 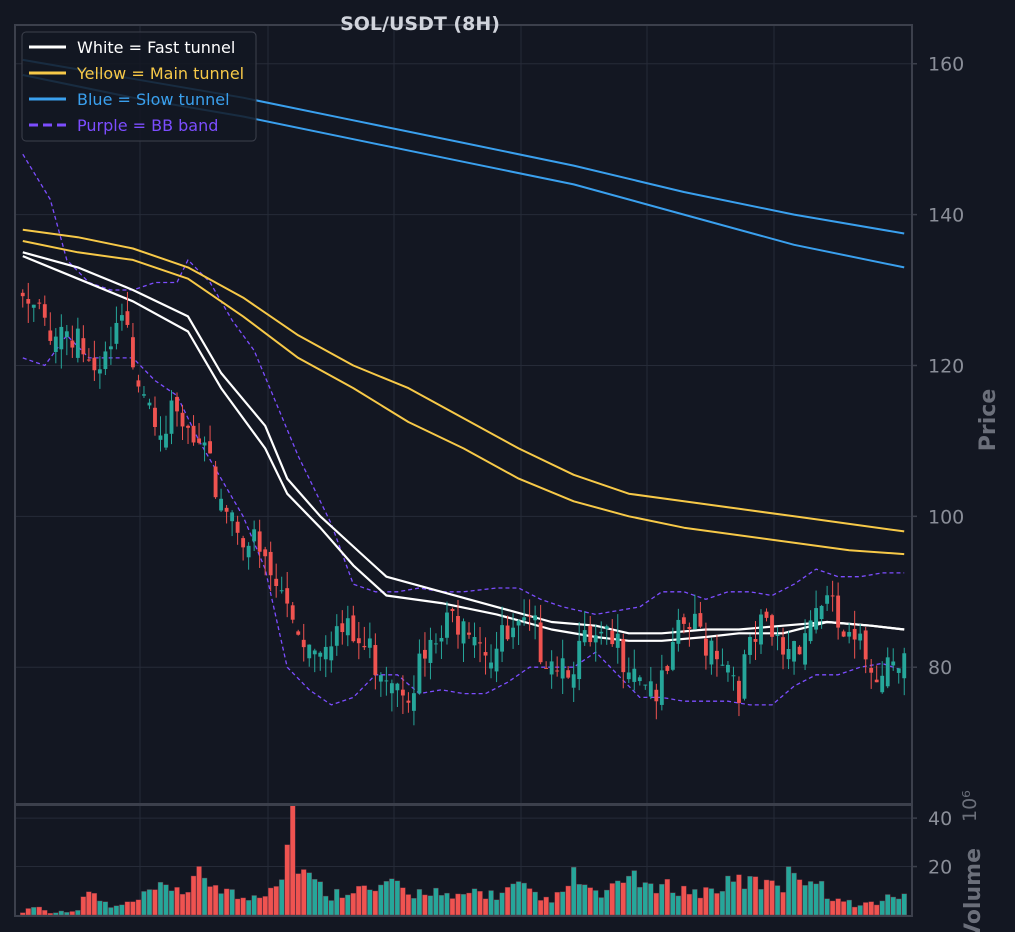 I want to click on price-tick-label: 140, so click(x=946, y=216).